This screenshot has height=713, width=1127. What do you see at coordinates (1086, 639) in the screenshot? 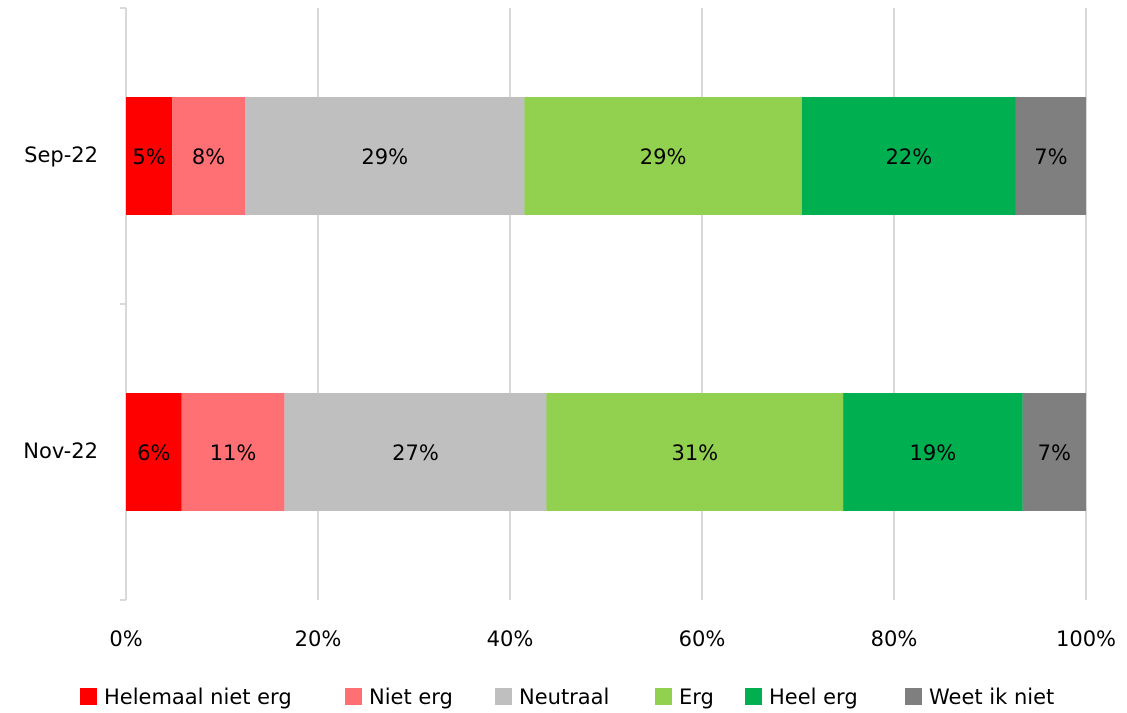
I see `x-tick-label: 100%` at bounding box center [1086, 639].